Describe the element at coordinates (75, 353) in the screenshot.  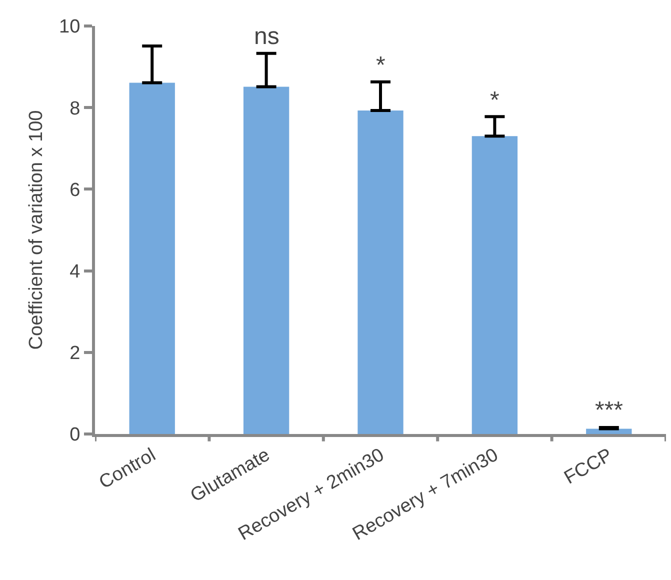
I see `y-tick-label: 2` at that location.